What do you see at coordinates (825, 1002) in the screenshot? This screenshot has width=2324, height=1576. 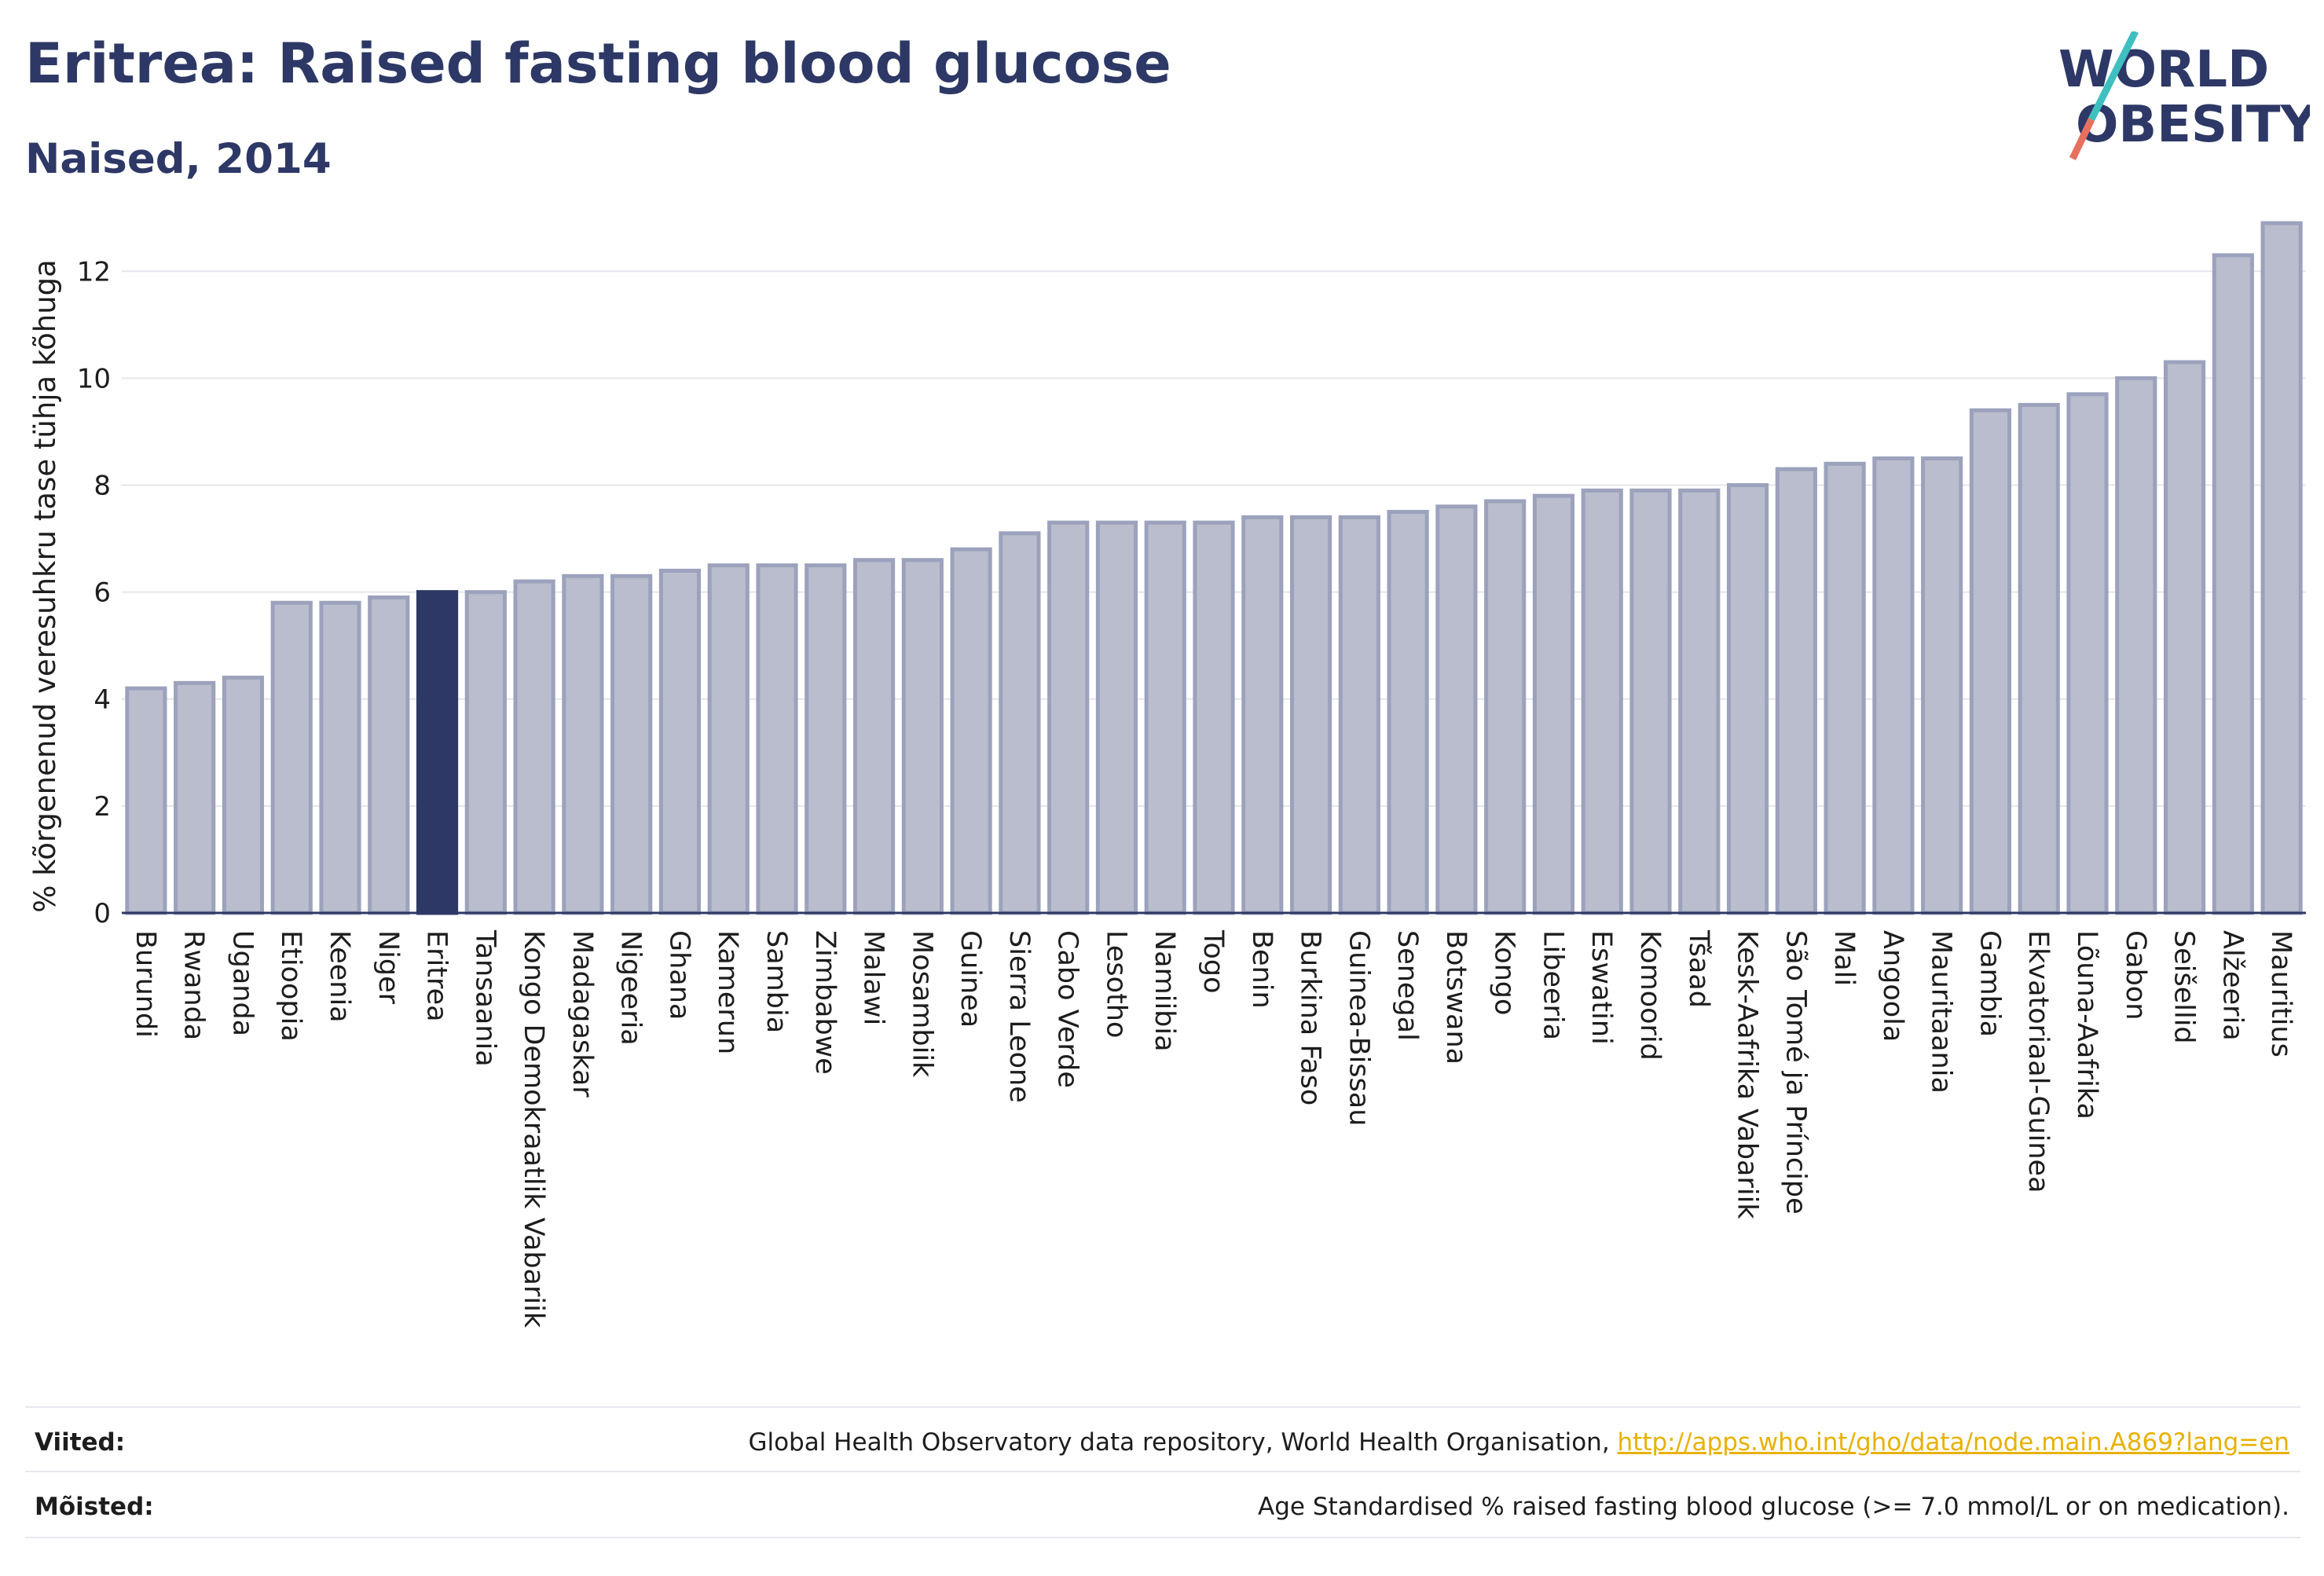 I see `x-tick-label: Zimbabwe` at bounding box center [825, 1002].